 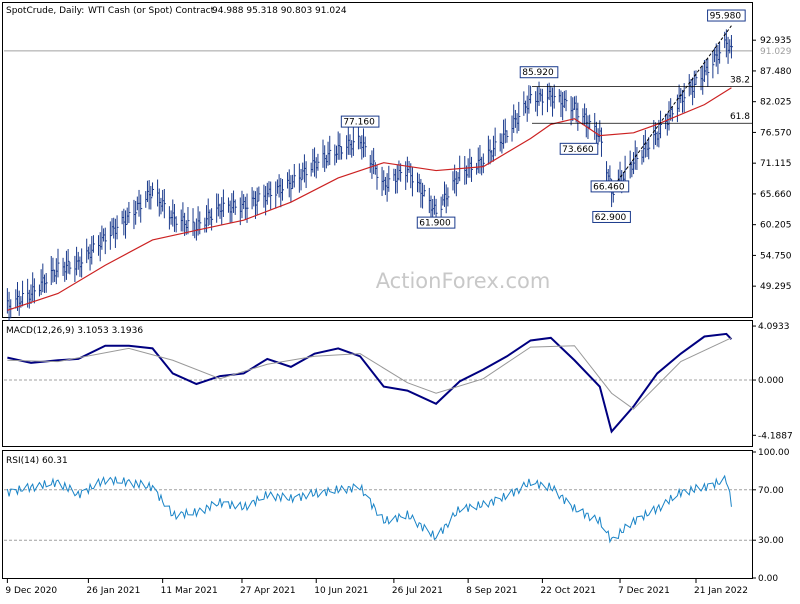 I want to click on last-price-tag: 91.029, so click(x=776, y=52).